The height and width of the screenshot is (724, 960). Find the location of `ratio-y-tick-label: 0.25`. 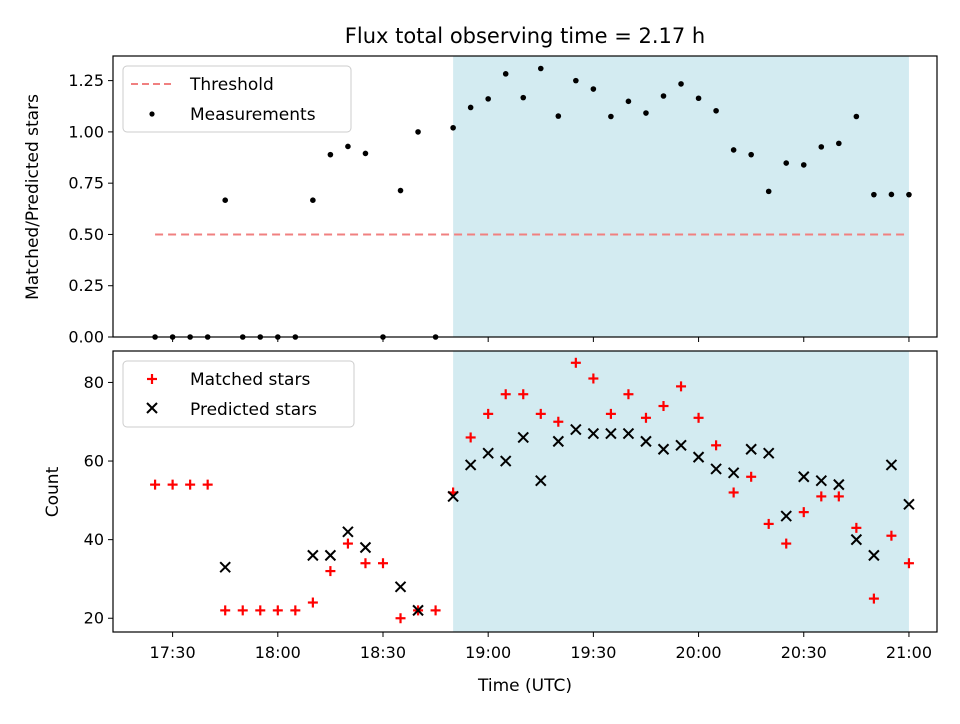

ratio-y-tick-label: 0.25 is located at coordinates (86, 285).